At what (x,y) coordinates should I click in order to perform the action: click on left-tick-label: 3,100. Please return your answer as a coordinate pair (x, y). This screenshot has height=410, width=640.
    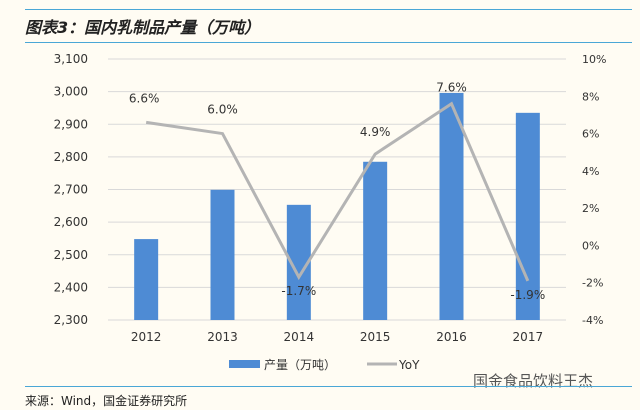
    Looking at the image, I should click on (71, 59).